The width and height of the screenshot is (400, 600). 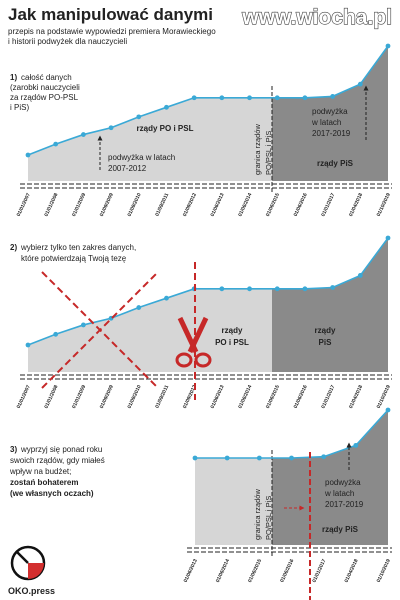 I want to click on logo-line, so click(x=22, y=557).